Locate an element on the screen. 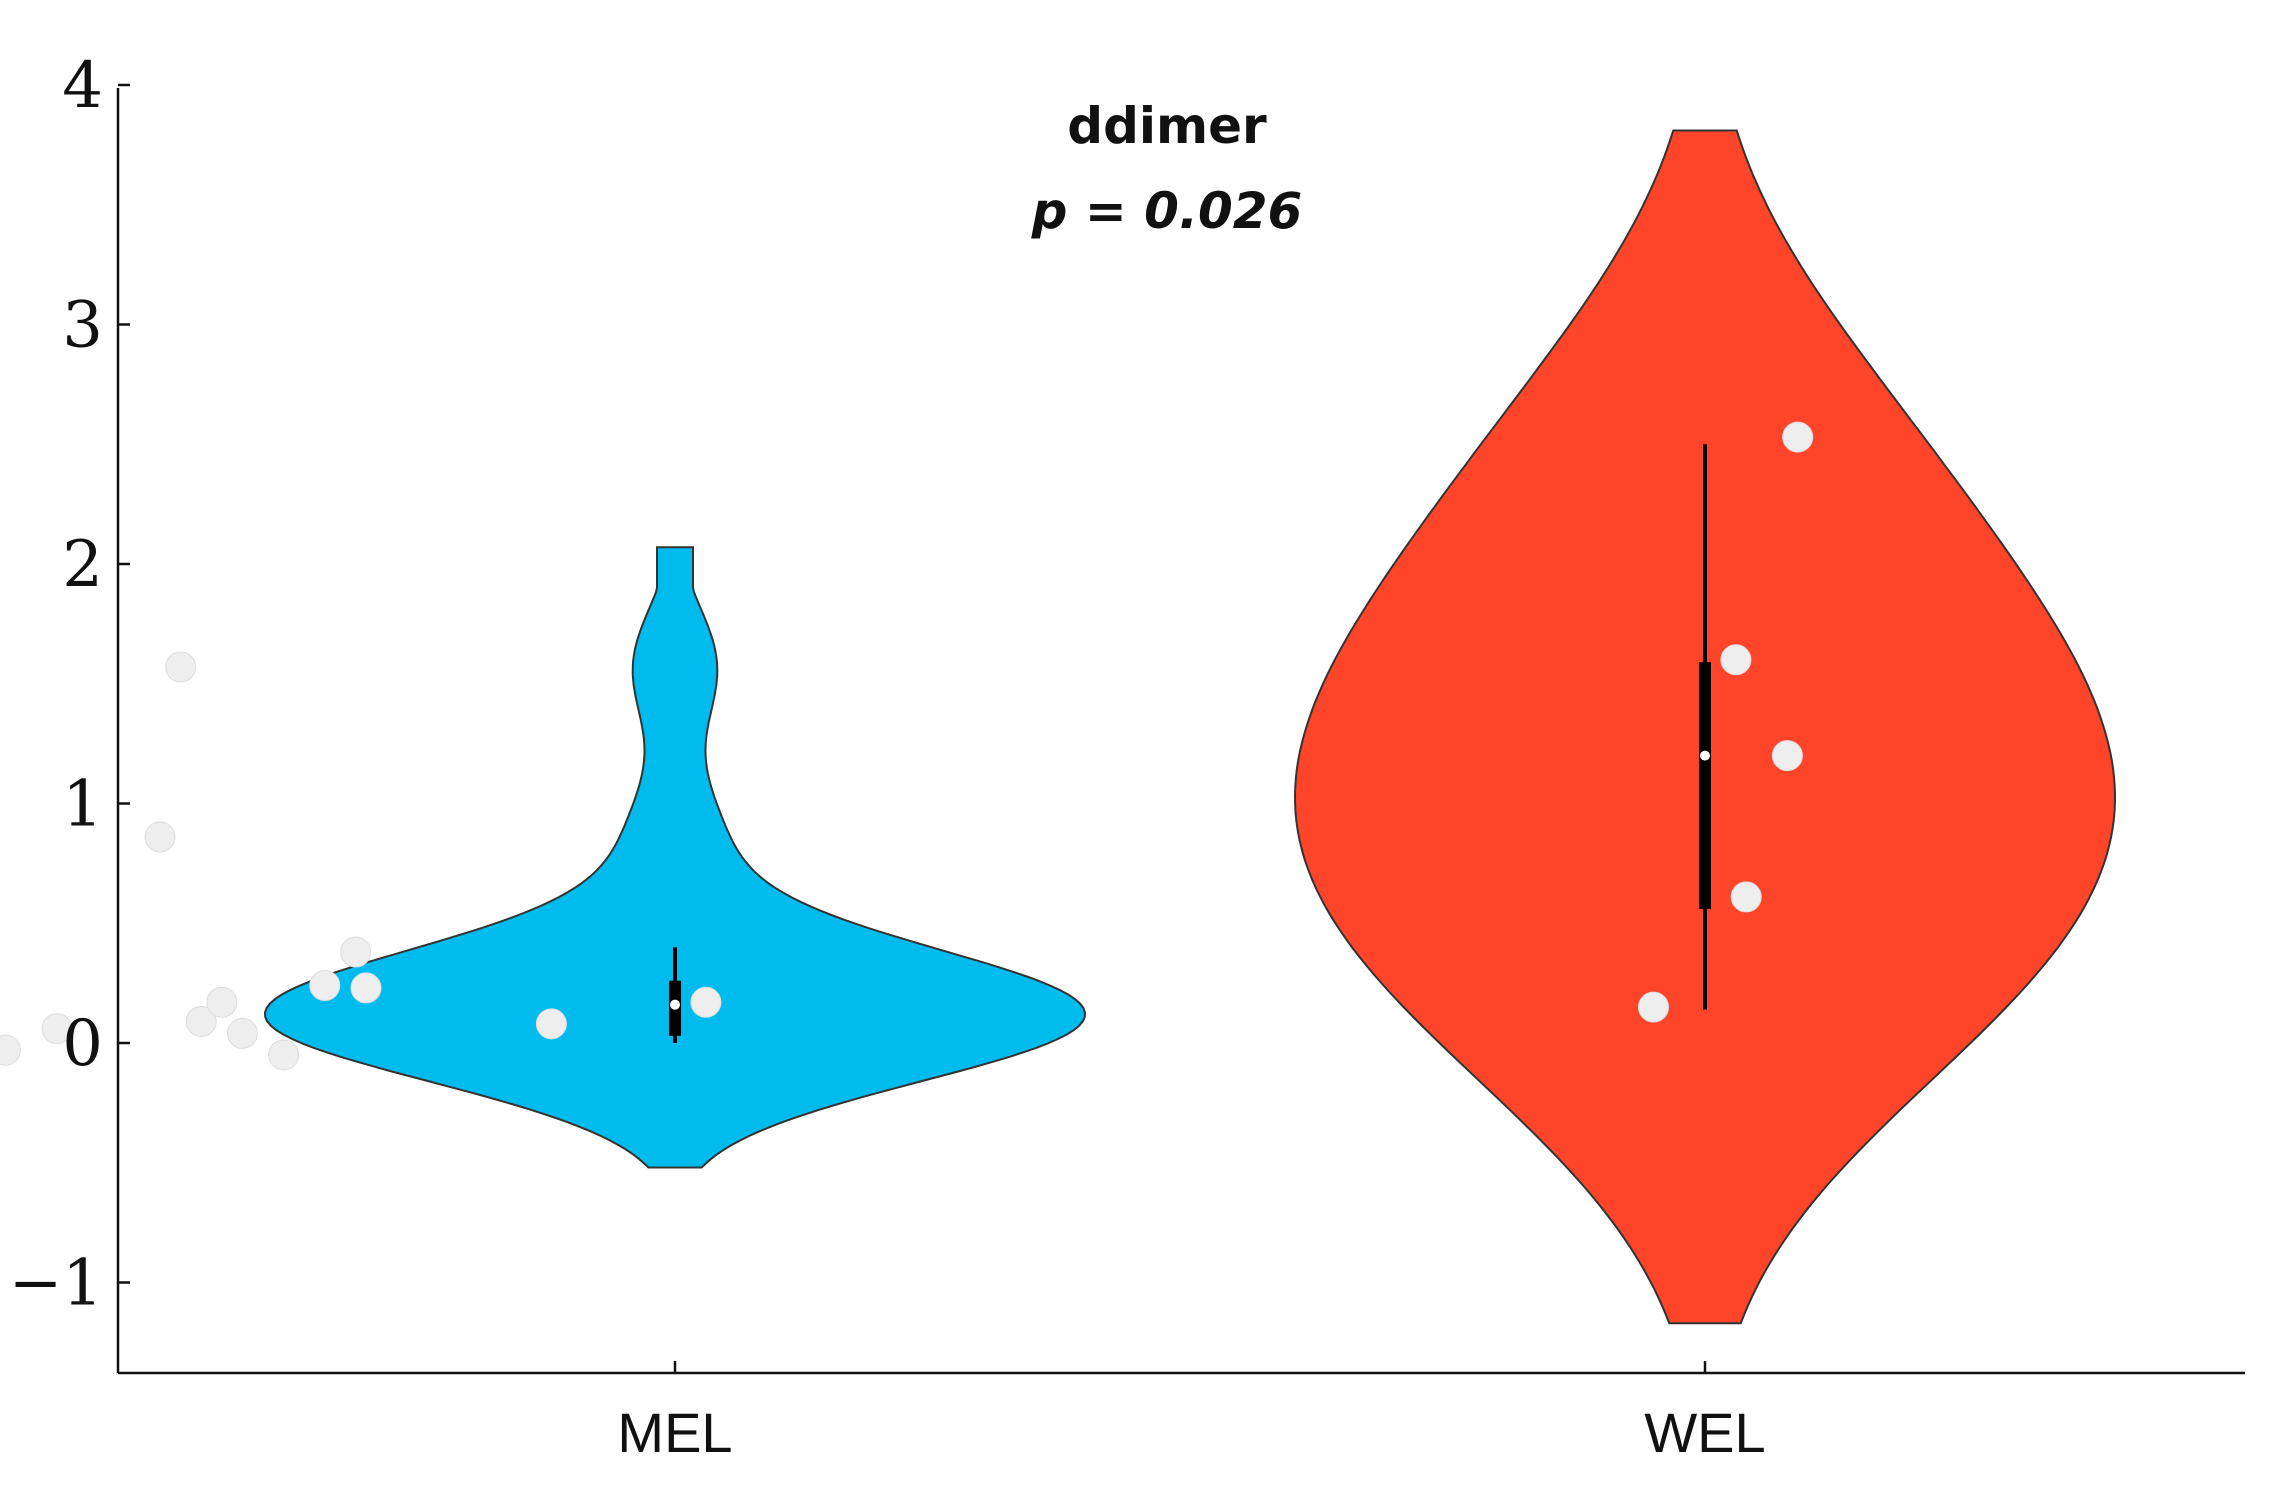 Image resolution: width=2290 pixels, height=1495 pixels. median-marker-wel is located at coordinates (1705, 755).